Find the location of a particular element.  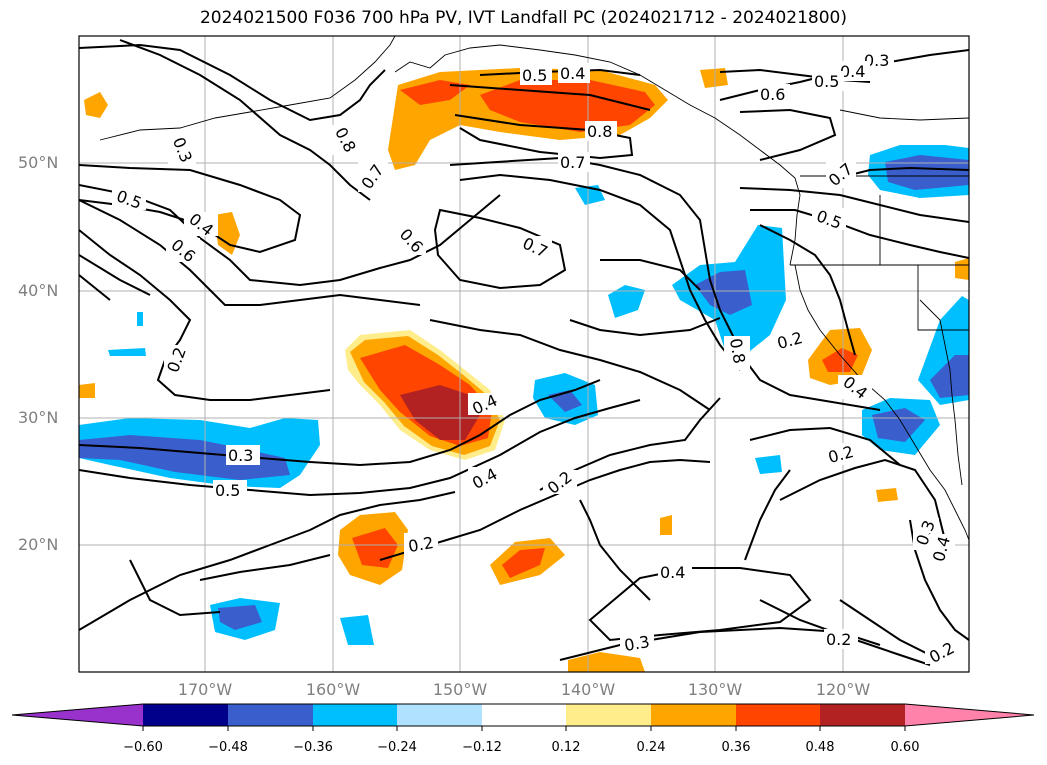

lon-label-150w: 150°W is located at coordinates (460, 689).